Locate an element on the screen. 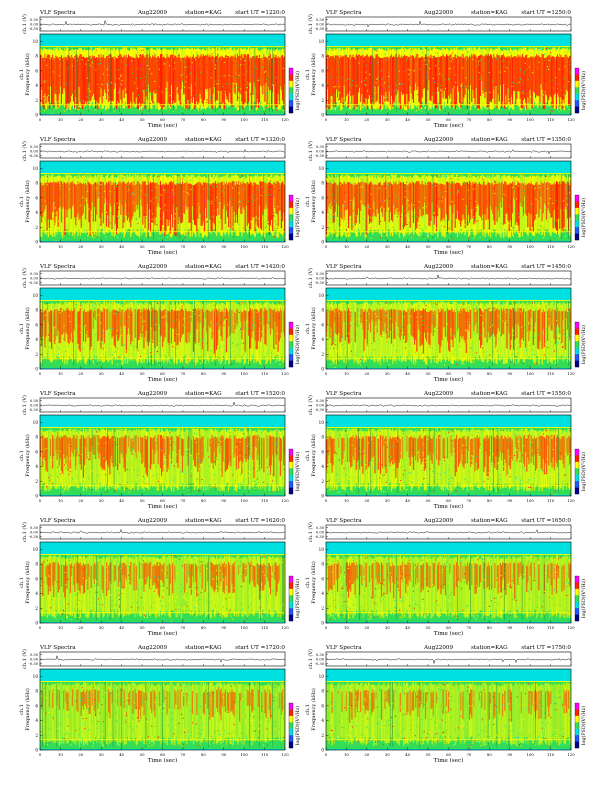  spectrogram-dropout-line is located at coordinates (161, 80).